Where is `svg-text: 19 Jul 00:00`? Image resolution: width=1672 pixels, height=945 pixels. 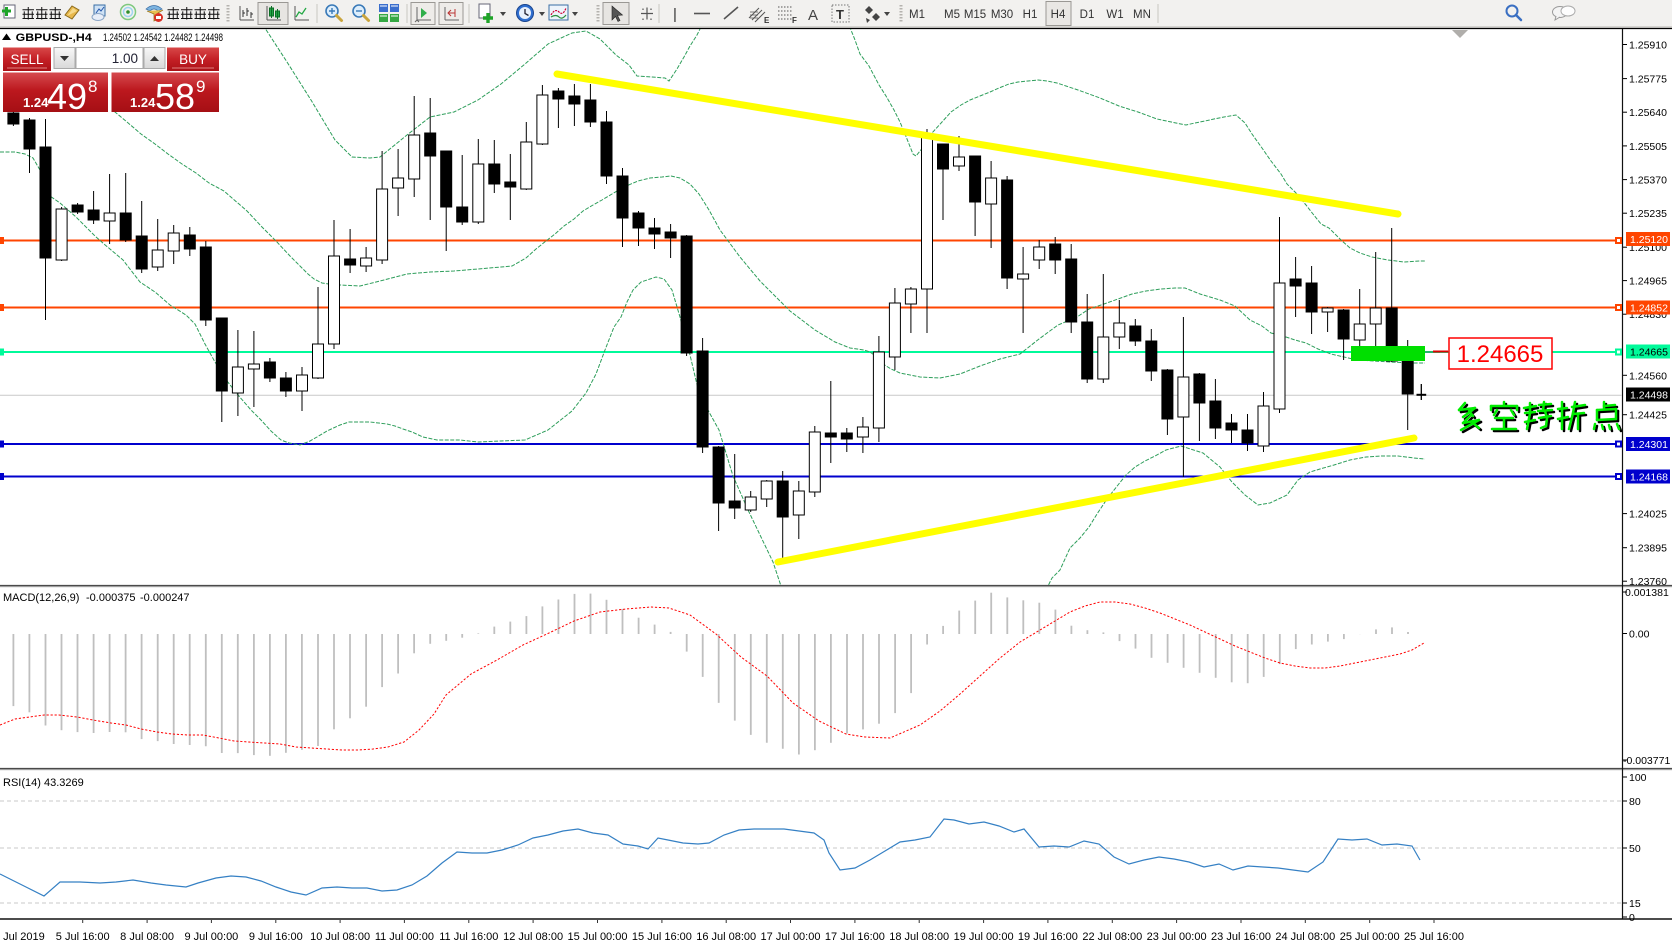 svg-text: 19 Jul 00:00 is located at coordinates (984, 937).